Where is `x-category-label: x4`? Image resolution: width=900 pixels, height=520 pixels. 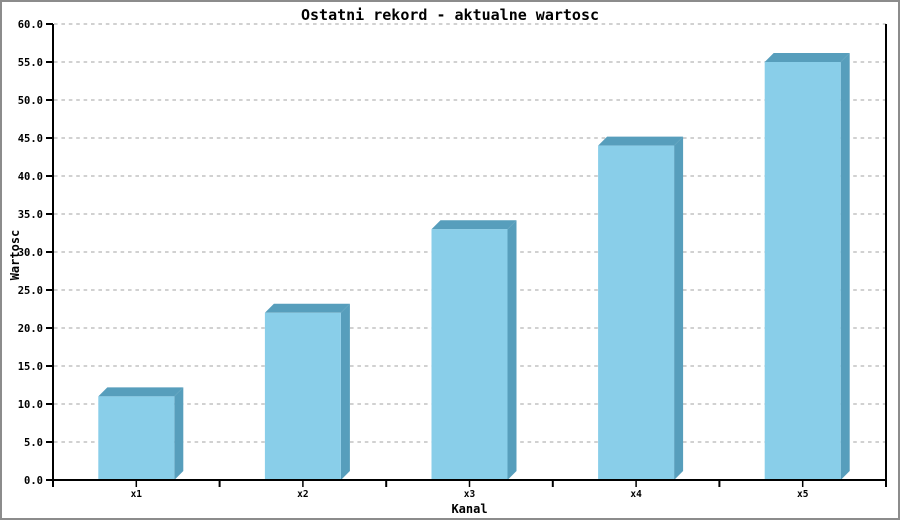
x-category-label: x4 is located at coordinates (636, 494).